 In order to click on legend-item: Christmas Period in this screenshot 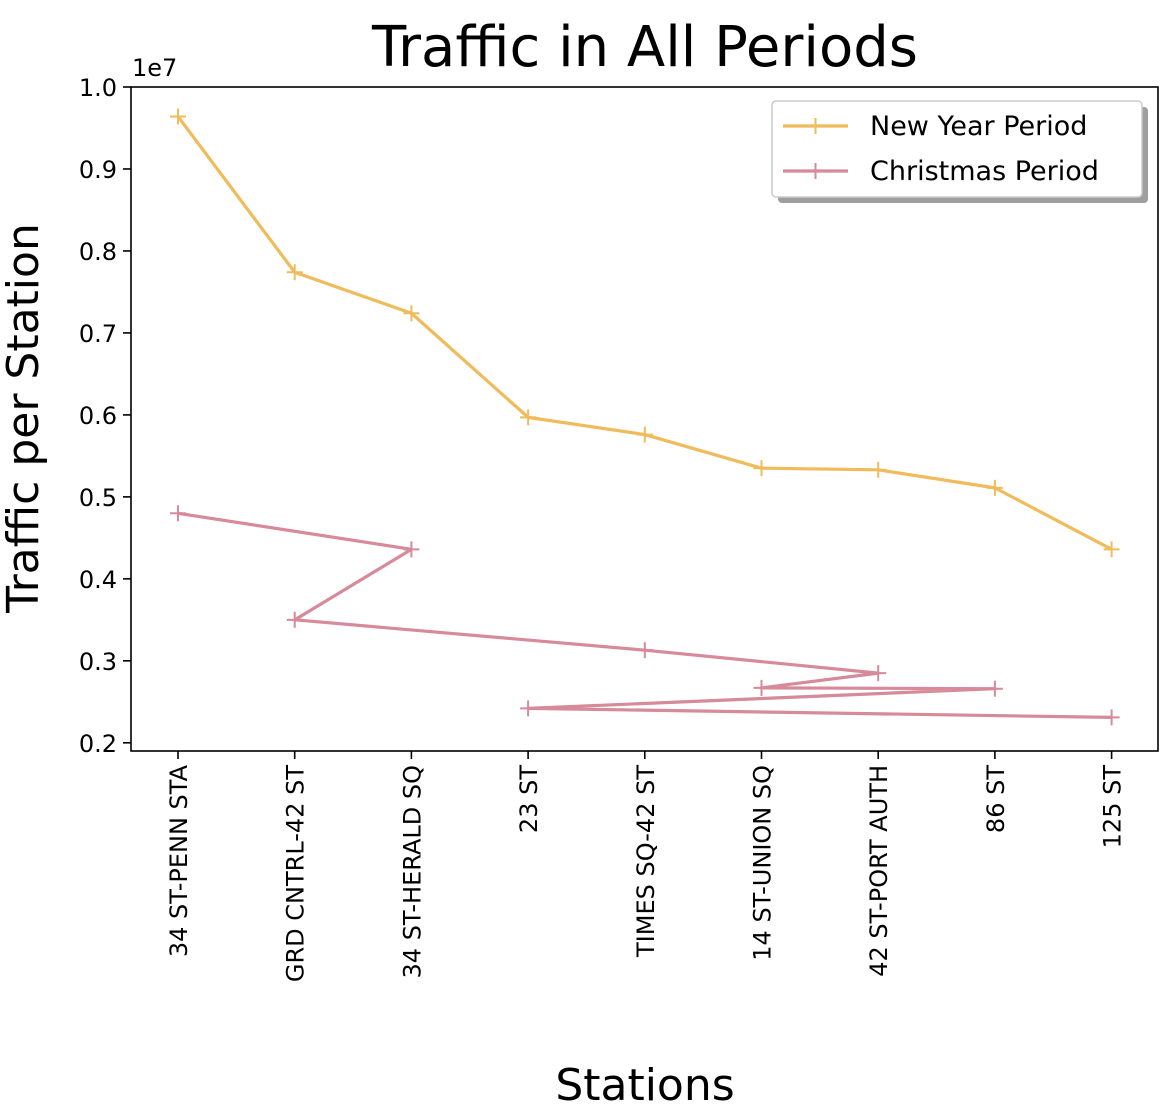, I will do `click(941, 171)`.